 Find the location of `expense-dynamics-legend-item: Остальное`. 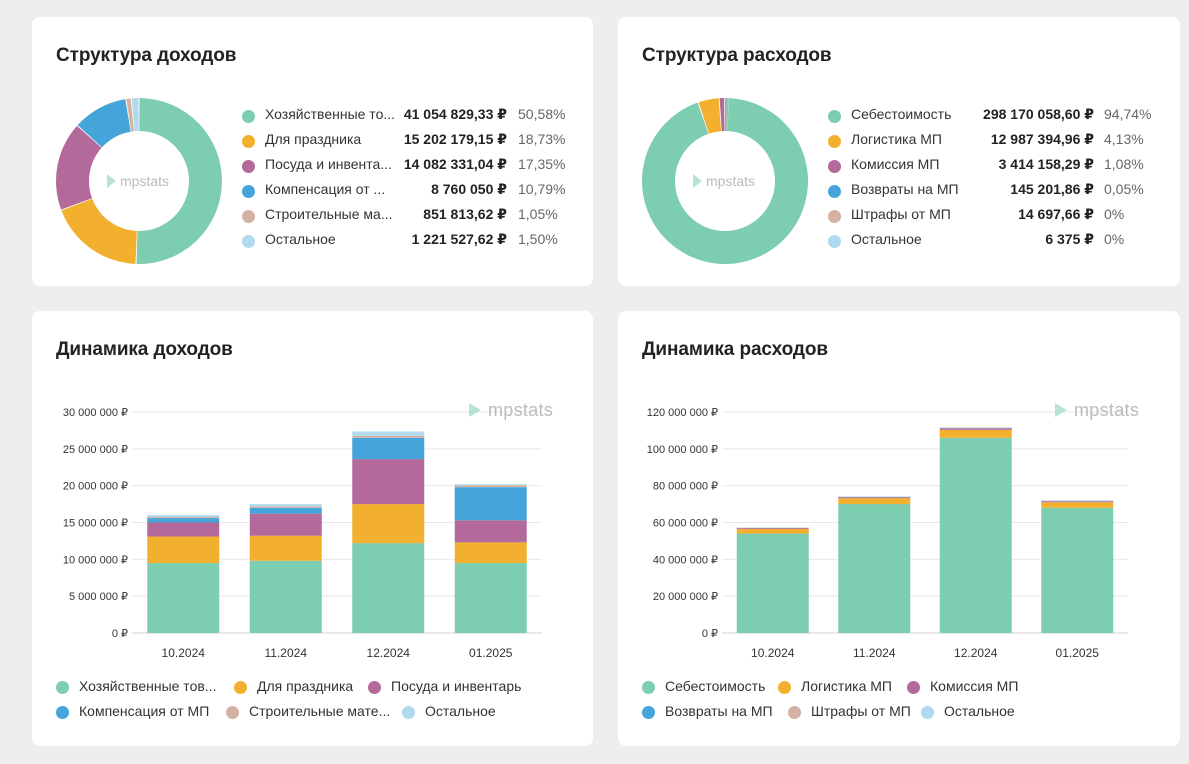

expense-dynamics-legend-item: Остальное is located at coordinates (976, 713).